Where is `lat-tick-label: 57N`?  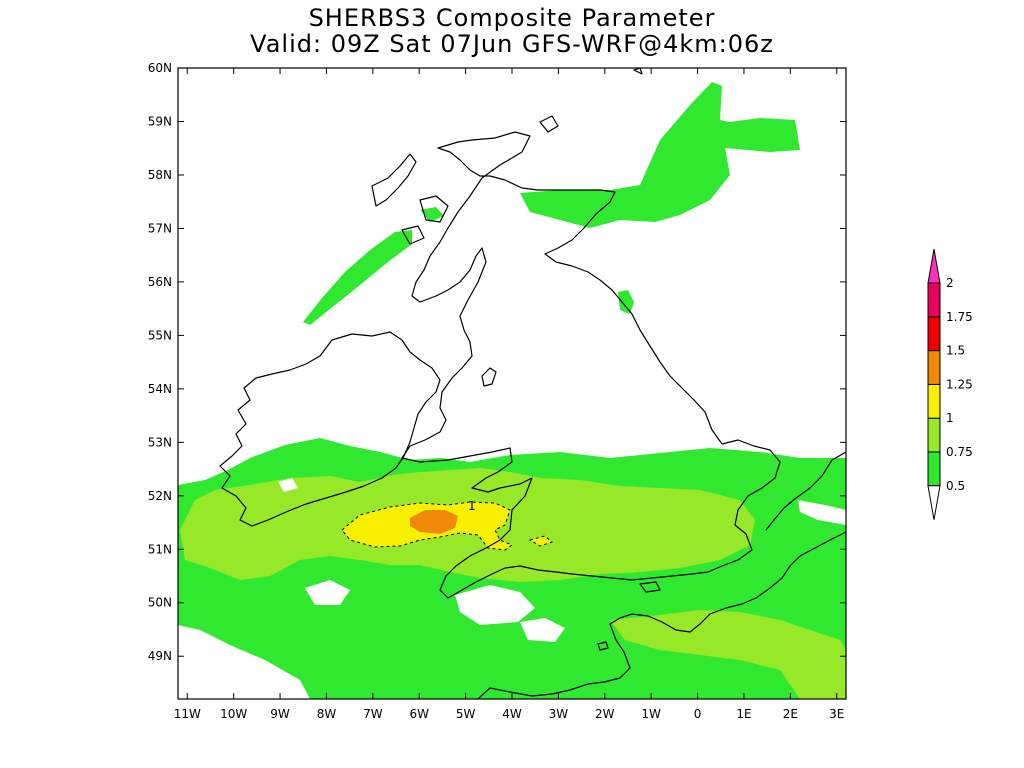 lat-tick-label: 57N is located at coordinates (160, 228).